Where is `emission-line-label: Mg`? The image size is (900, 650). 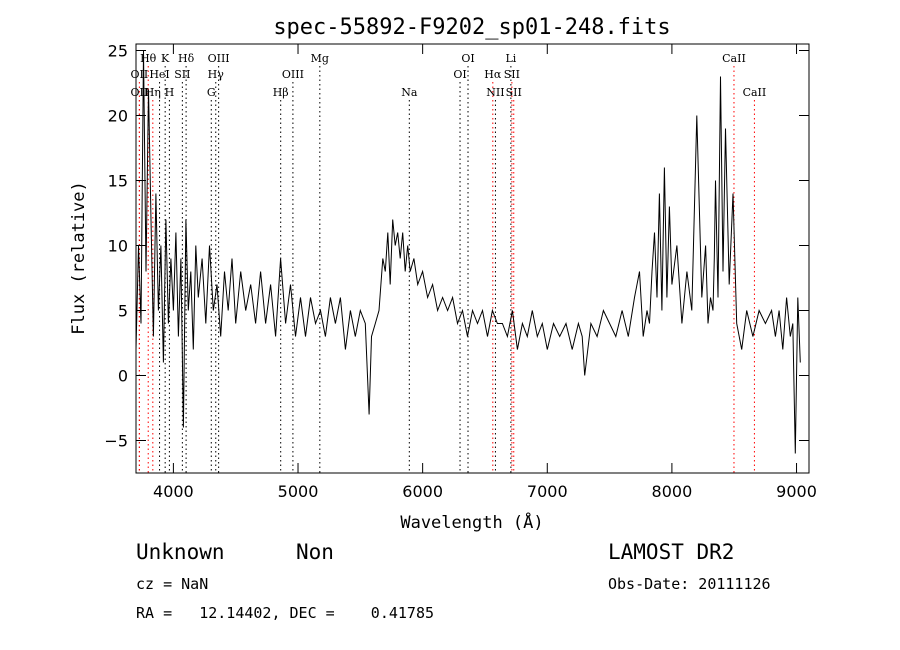 emission-line-label: Mg is located at coordinates (320, 58).